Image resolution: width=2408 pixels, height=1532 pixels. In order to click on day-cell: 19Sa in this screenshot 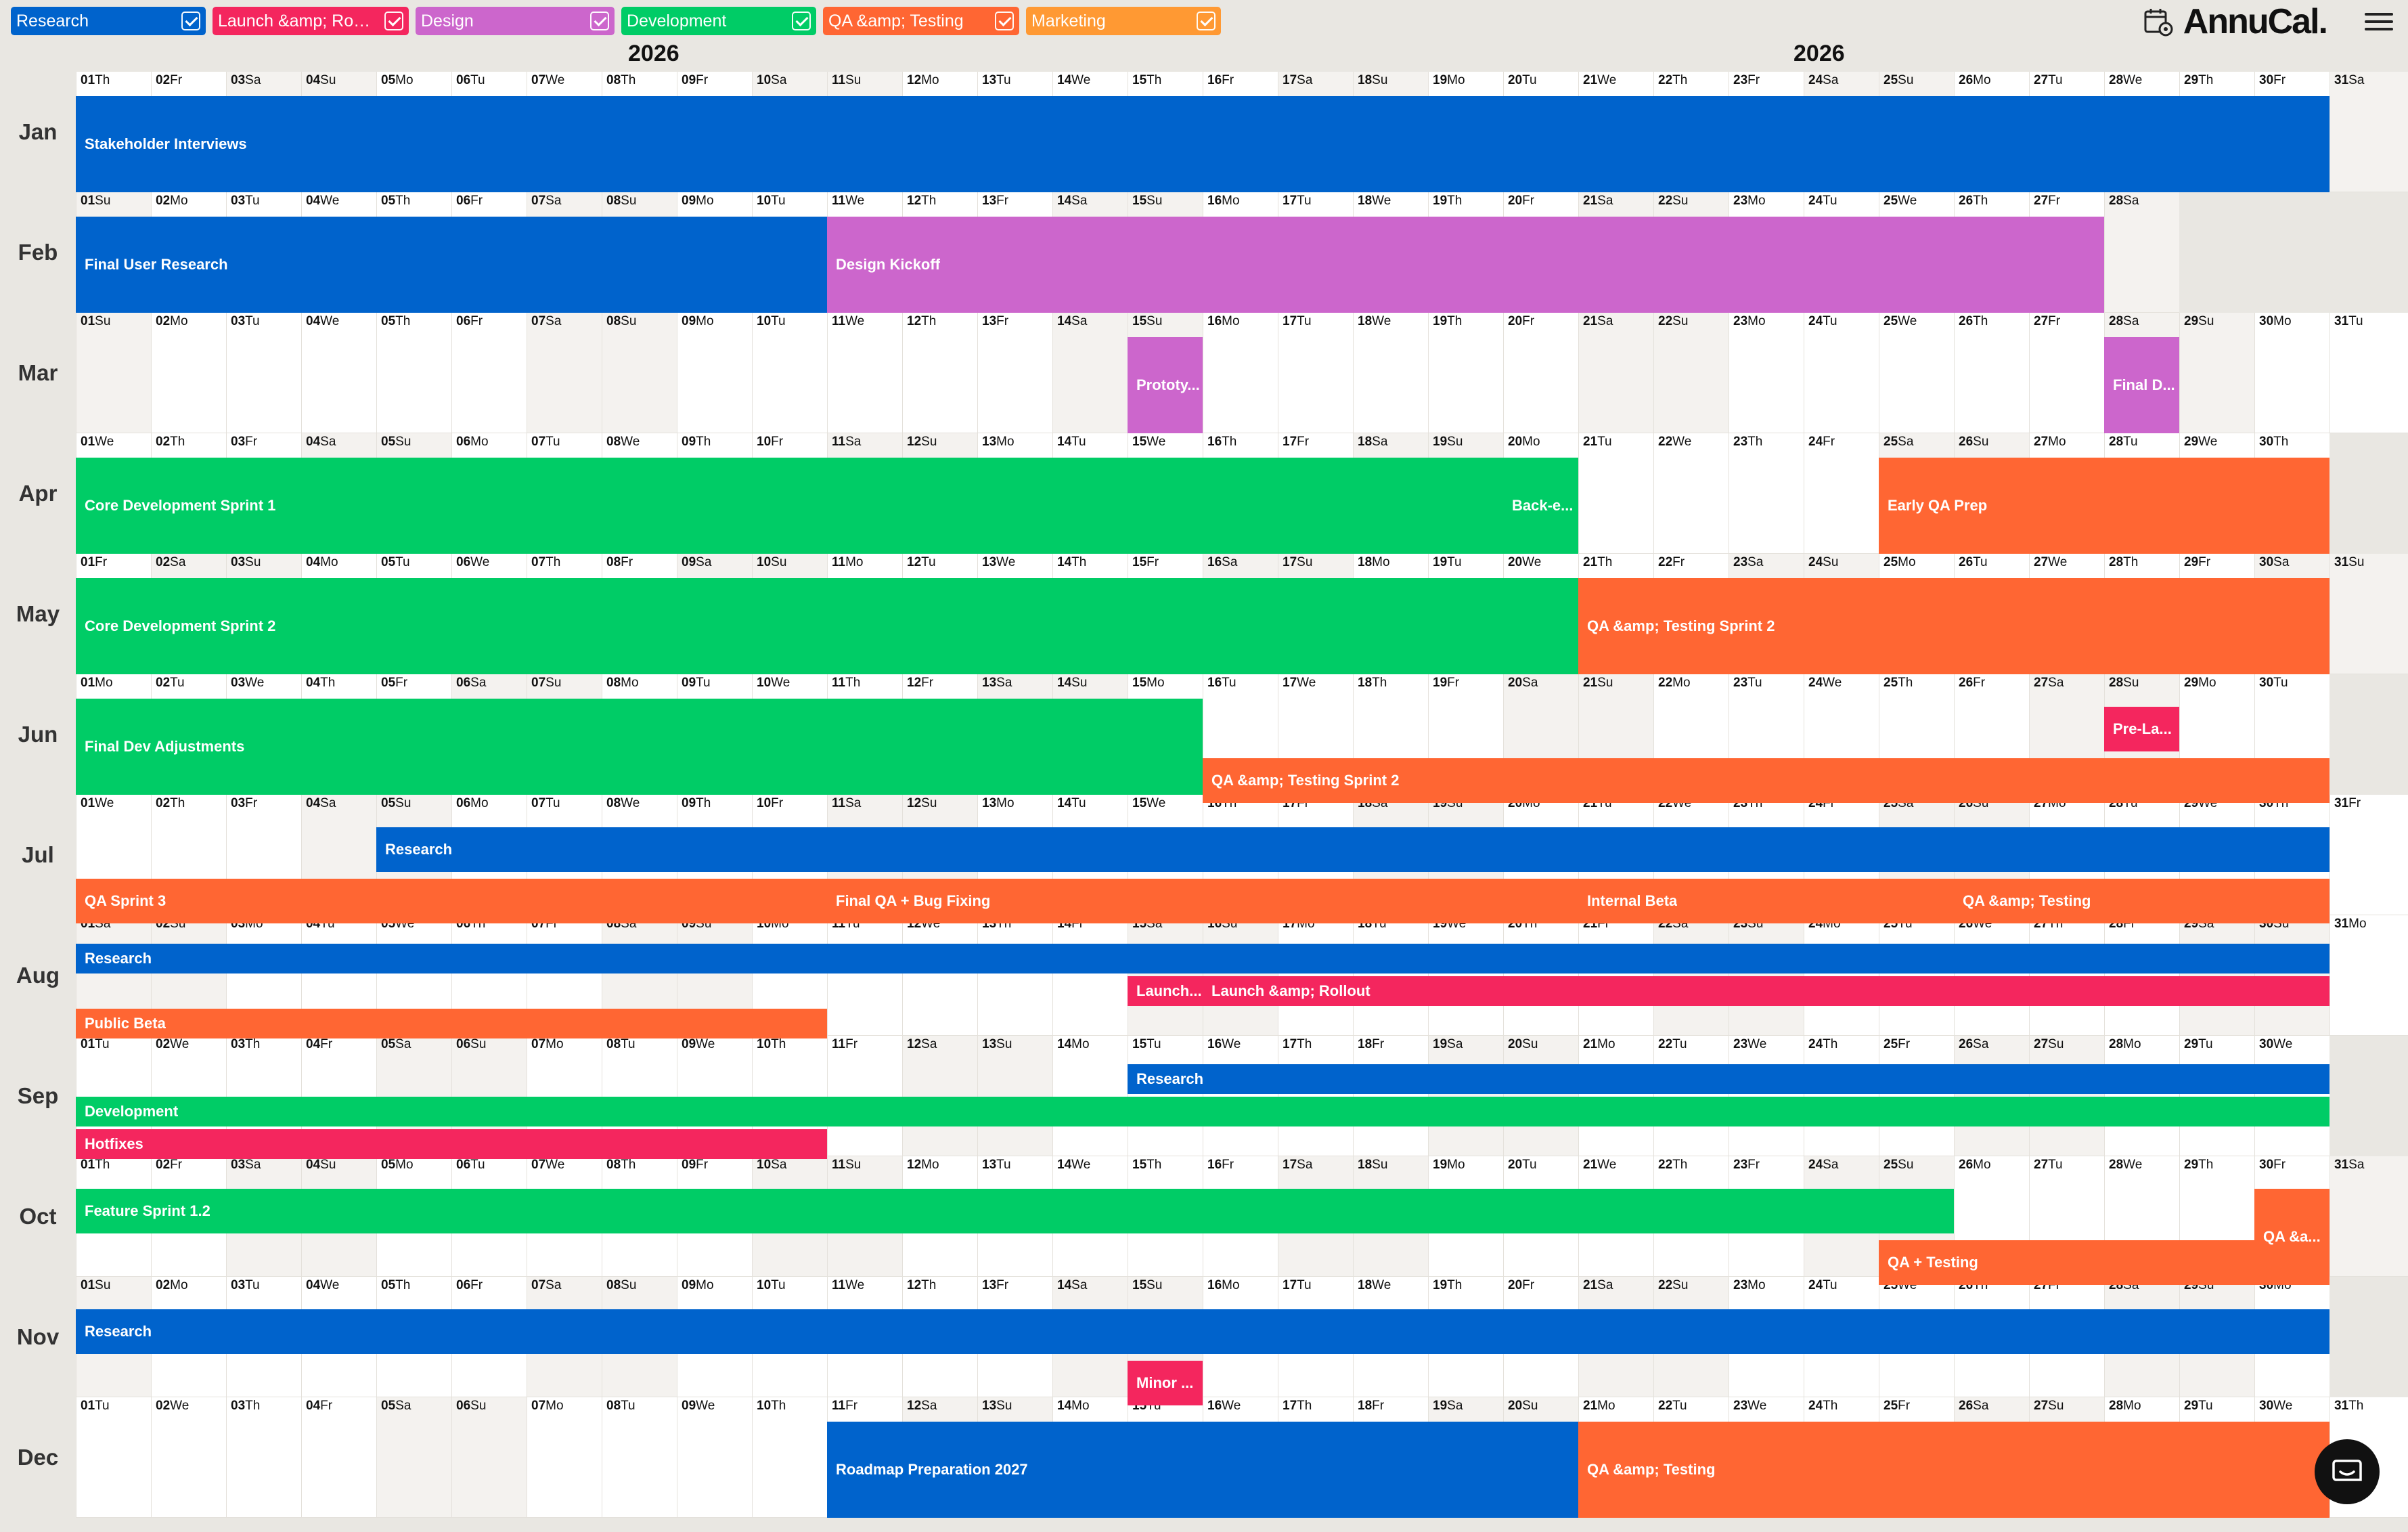, I will do `click(1465, 1096)`.